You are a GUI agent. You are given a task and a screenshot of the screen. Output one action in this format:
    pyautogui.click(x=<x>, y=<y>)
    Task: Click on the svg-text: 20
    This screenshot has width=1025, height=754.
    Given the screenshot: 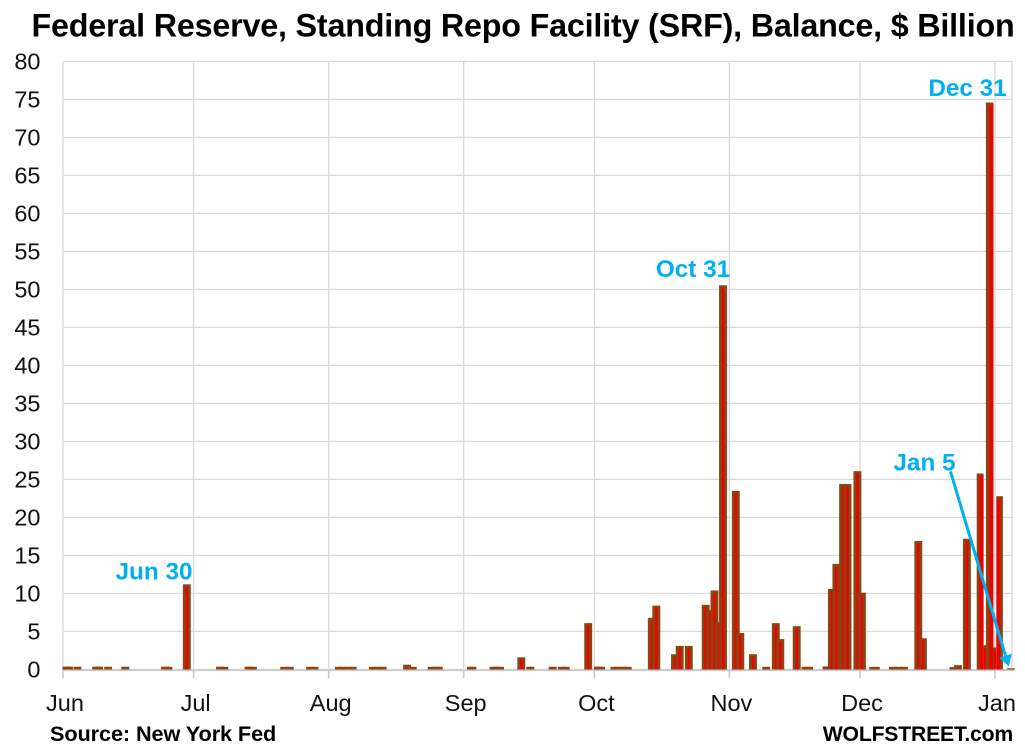 What is the action you would take?
    pyautogui.click(x=27, y=518)
    